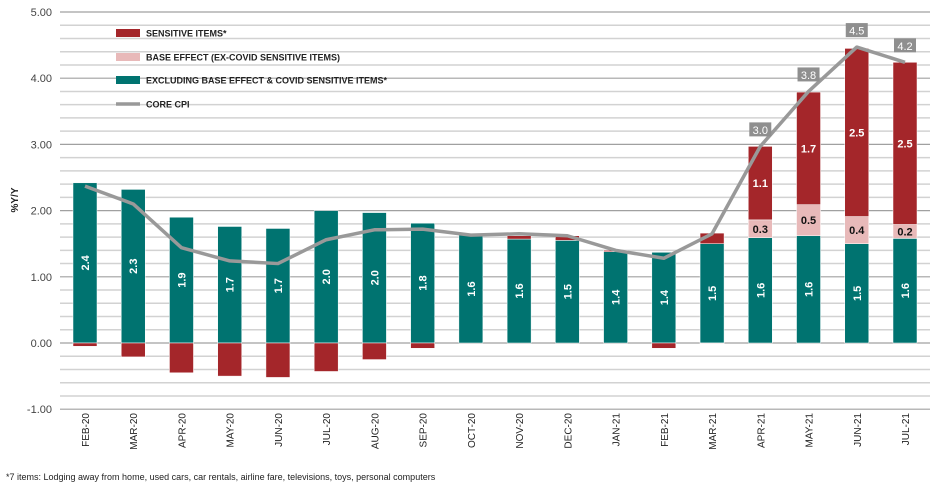 The height and width of the screenshot is (489, 951). Describe the element at coordinates (186, 34) in the screenshot. I see `legend-label: SENSITIVE ITEMS*` at that location.